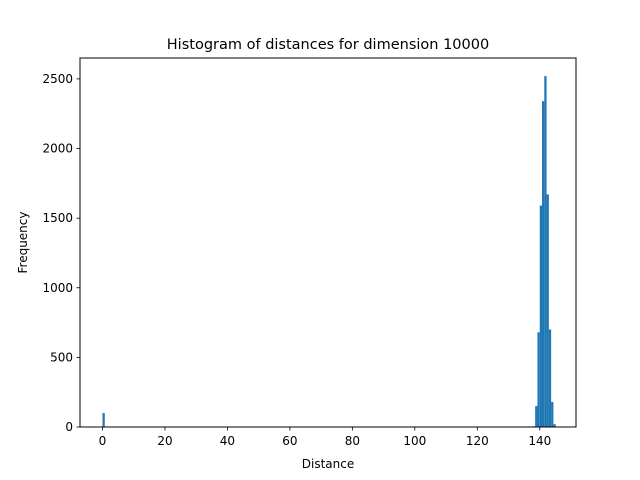 The width and height of the screenshot is (640, 480). Describe the element at coordinates (57, 79) in the screenshot. I see `y-tick-label-5: 2500` at that location.